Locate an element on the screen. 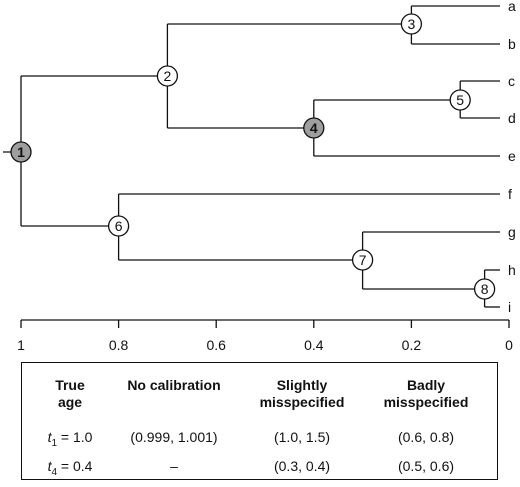 The height and width of the screenshot is (487, 520). node-label-2: 2 is located at coordinates (168, 76).